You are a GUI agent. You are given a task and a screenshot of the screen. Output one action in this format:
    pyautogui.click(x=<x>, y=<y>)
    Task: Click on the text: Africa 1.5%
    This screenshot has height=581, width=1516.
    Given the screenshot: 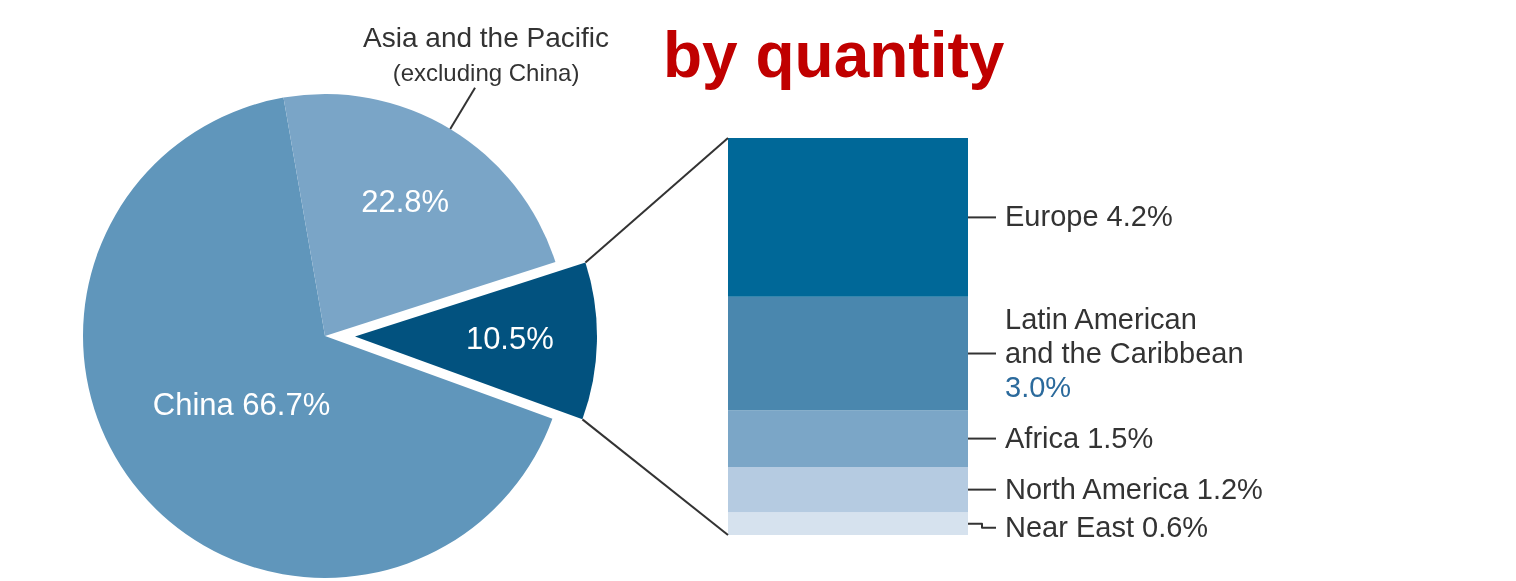 What is the action you would take?
    pyautogui.click(x=1079, y=437)
    